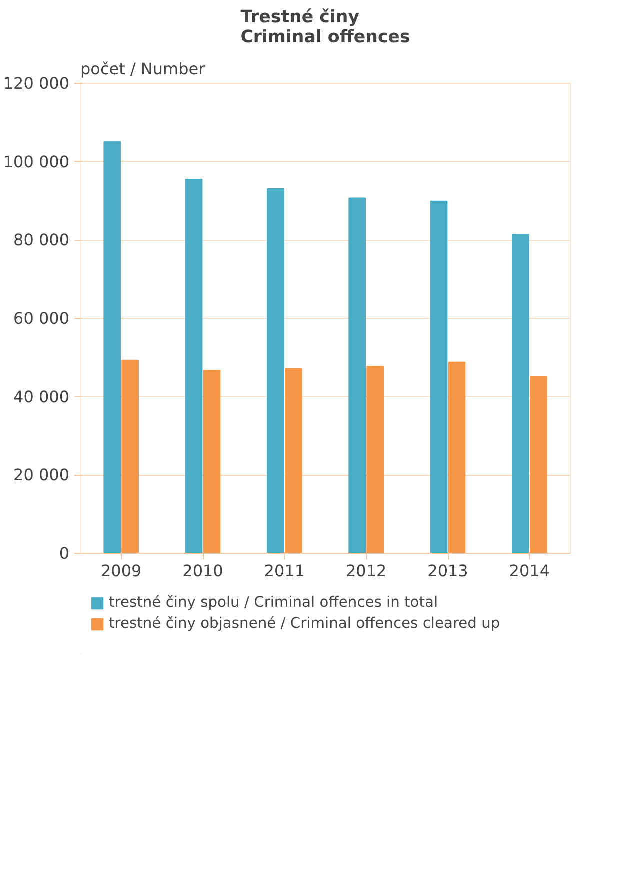  What do you see at coordinates (42, 475) in the screenshot?
I see `y-tick-label: 20 000` at bounding box center [42, 475].